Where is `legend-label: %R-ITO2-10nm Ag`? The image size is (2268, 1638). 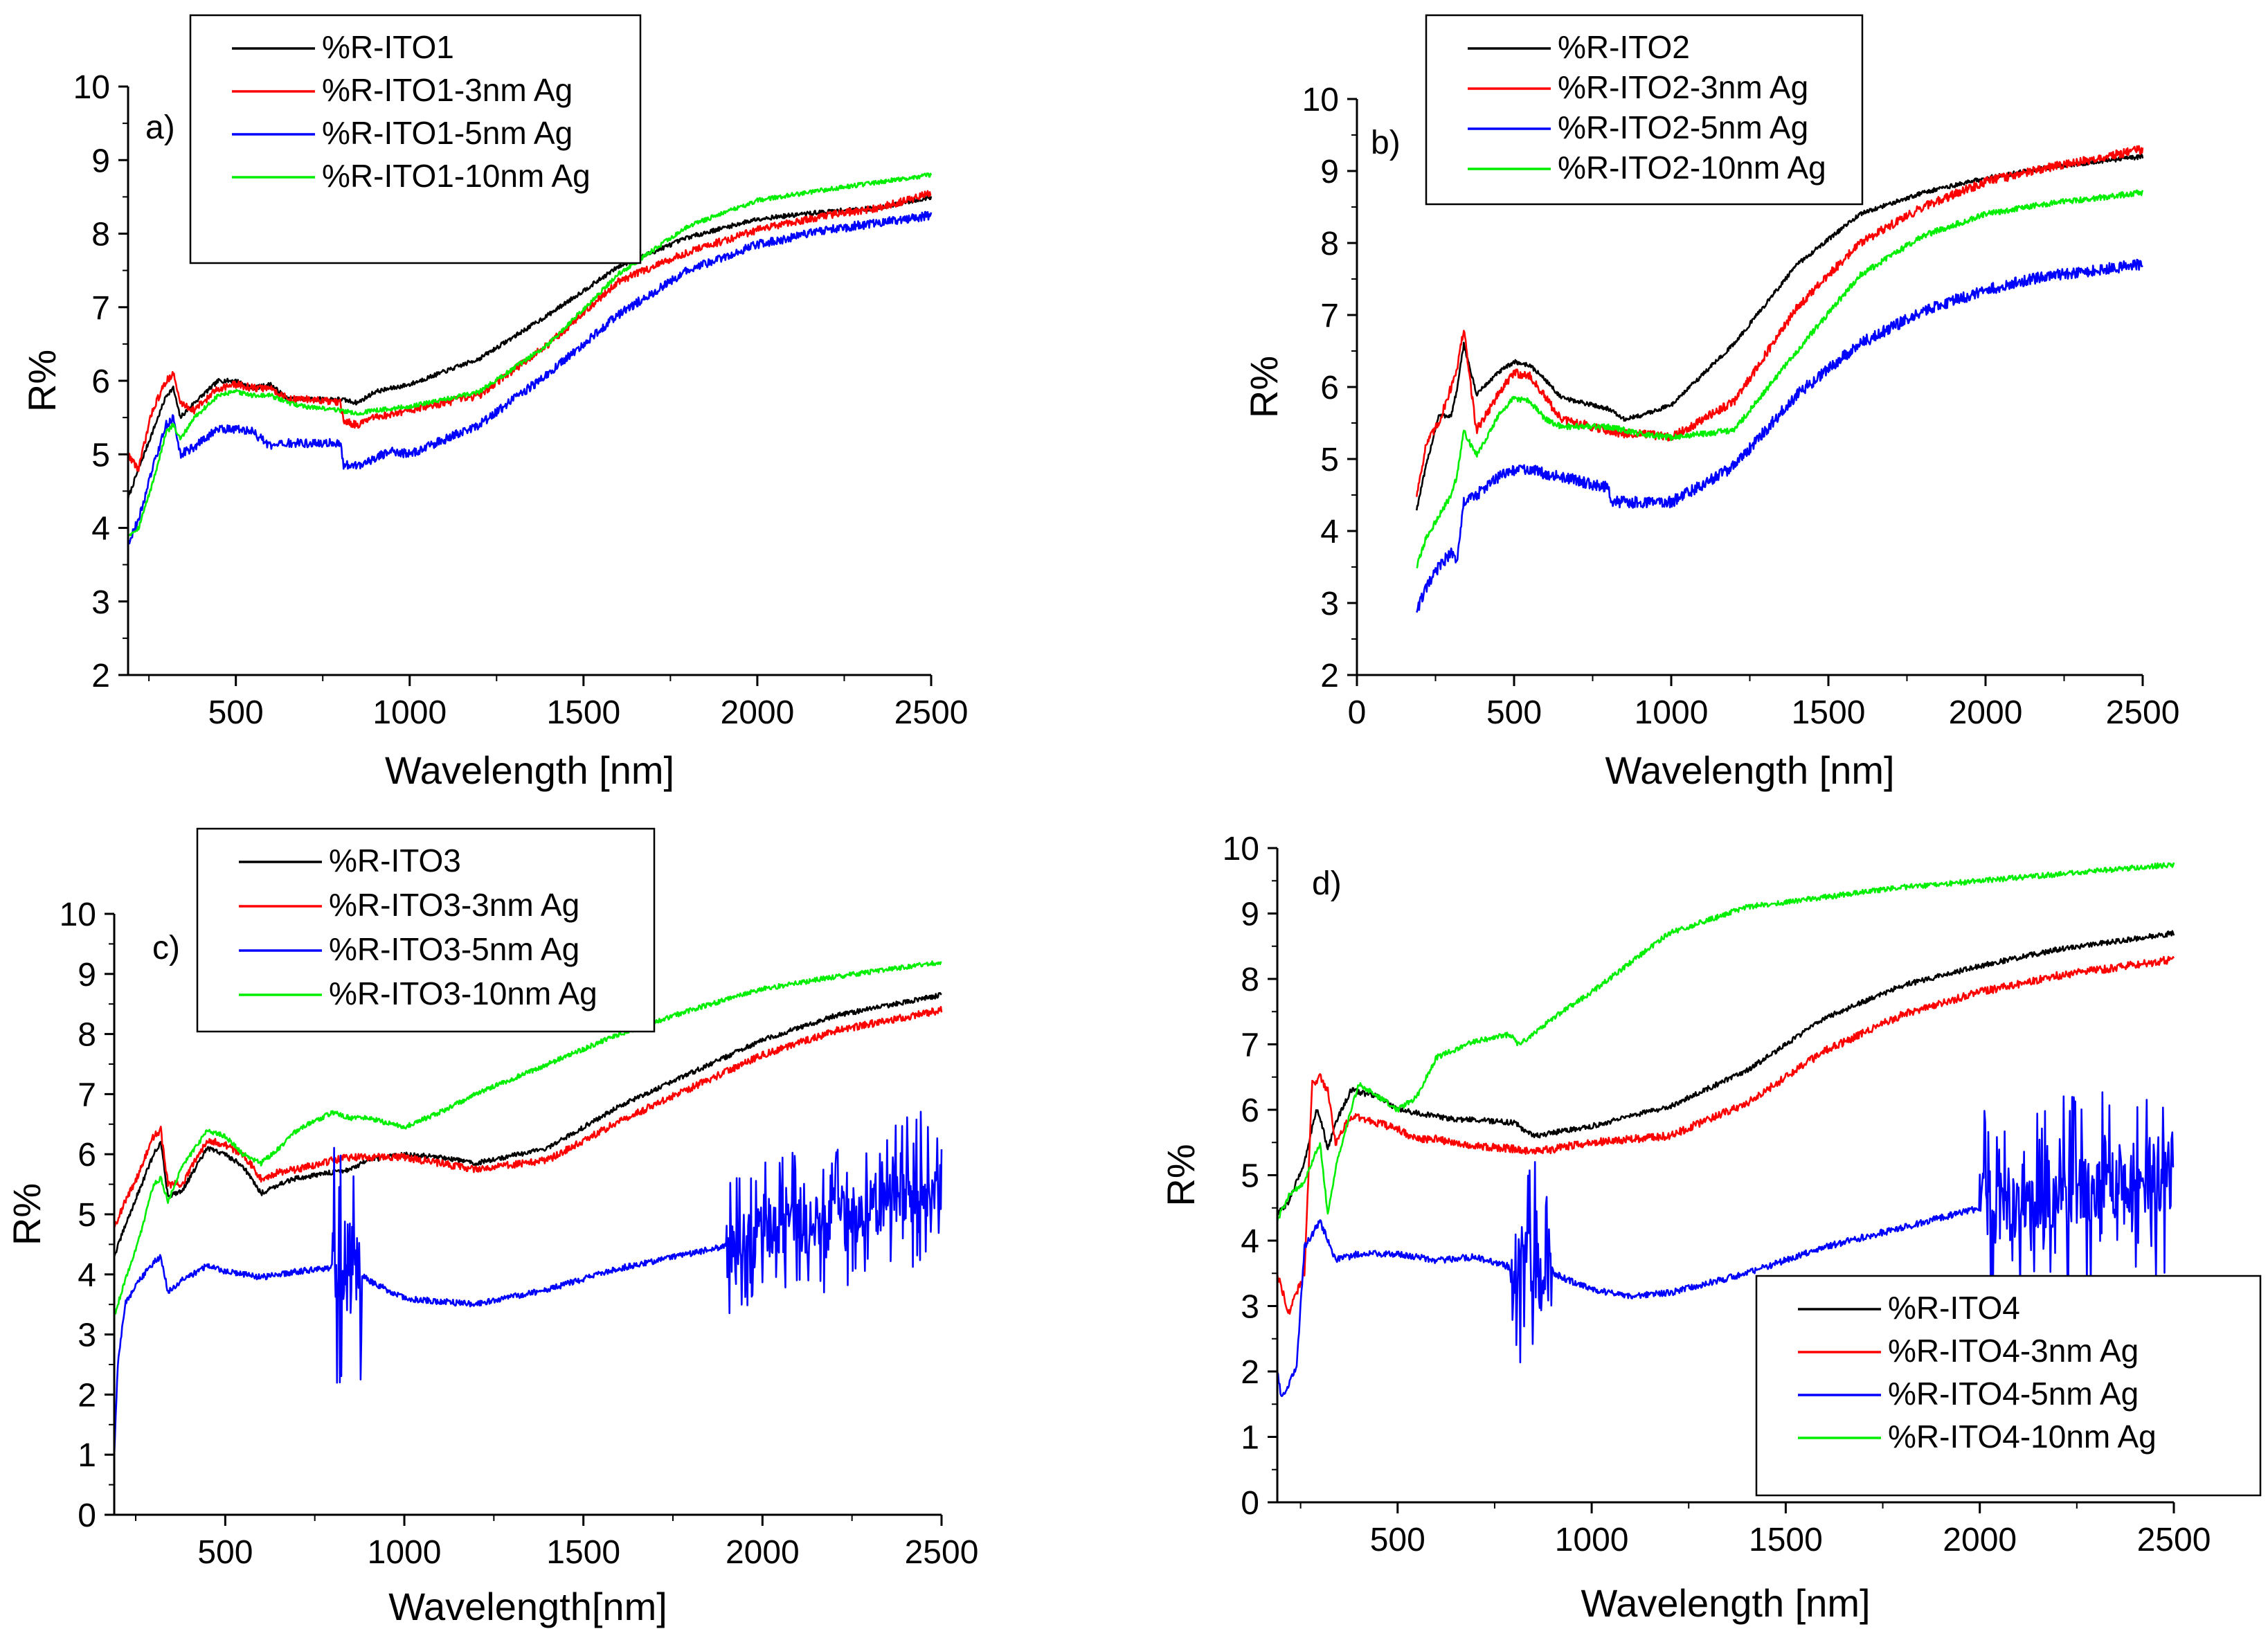
legend-label: %R-ITO2-10nm Ag is located at coordinates (1692, 168).